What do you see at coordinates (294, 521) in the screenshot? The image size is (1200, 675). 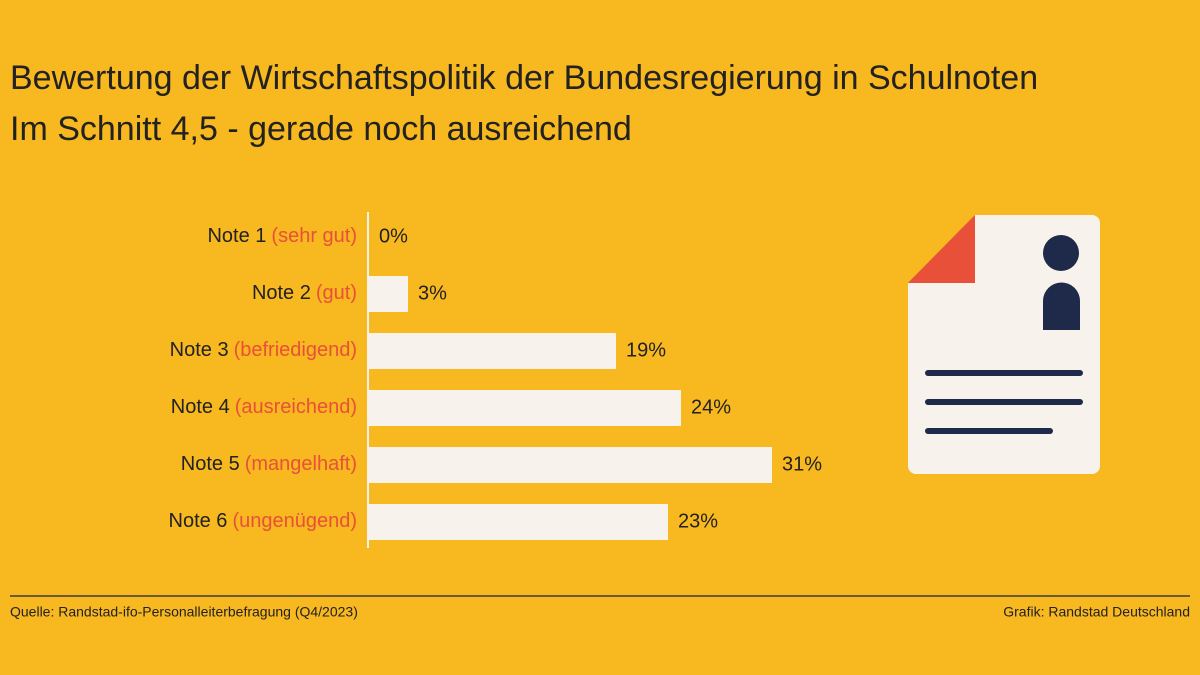 I see `category-note: (ungenügend)` at bounding box center [294, 521].